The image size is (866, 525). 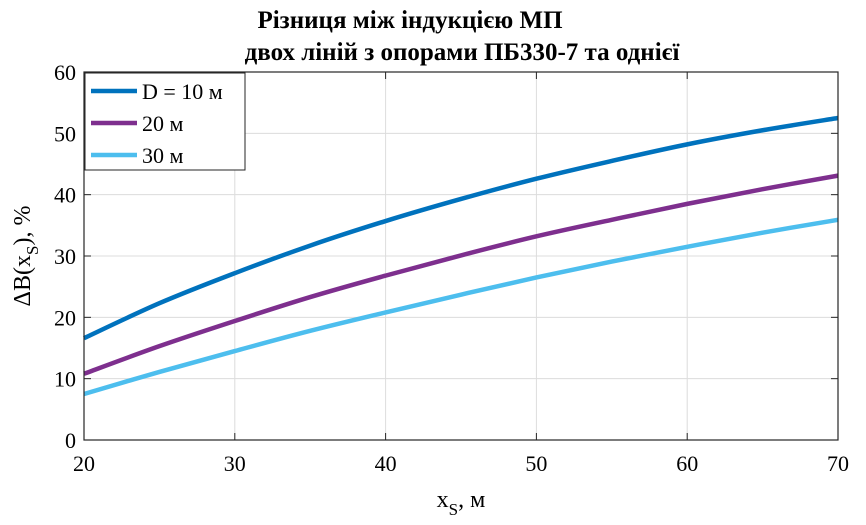 What do you see at coordinates (65, 317) in the screenshot?
I see `y-tick-label: 20` at bounding box center [65, 317].